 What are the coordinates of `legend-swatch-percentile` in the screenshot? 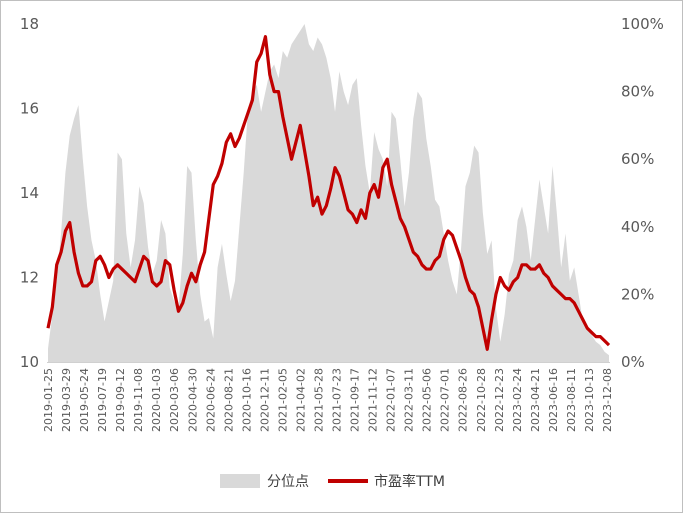 It's located at (240, 481).